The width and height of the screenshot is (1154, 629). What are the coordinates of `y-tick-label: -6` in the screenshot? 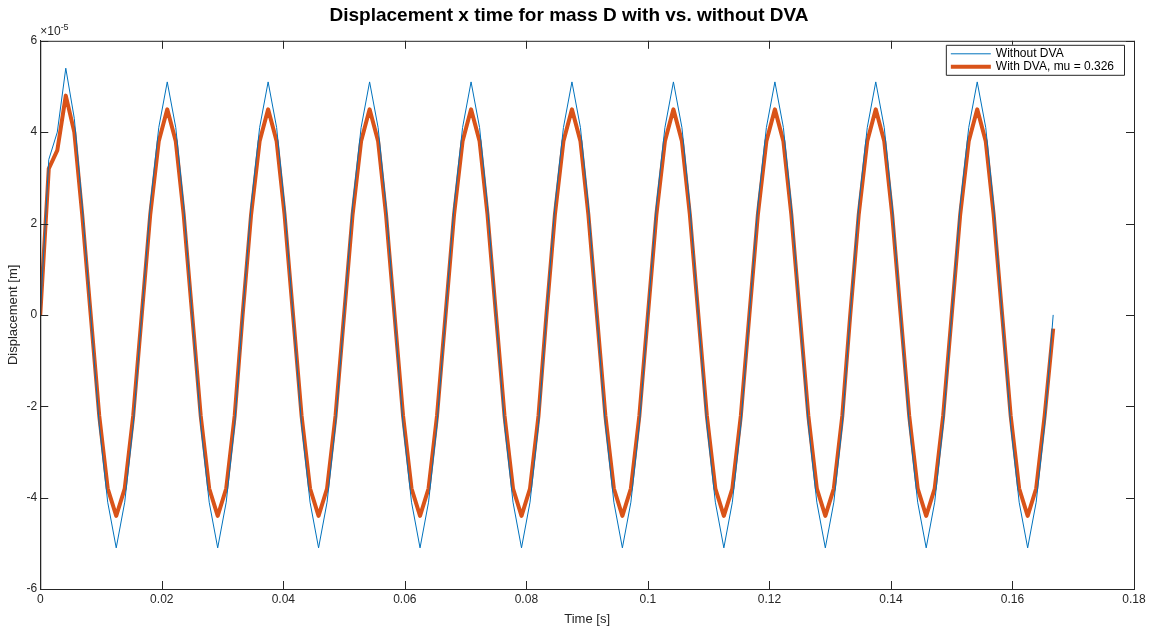 It's located at (32, 588).